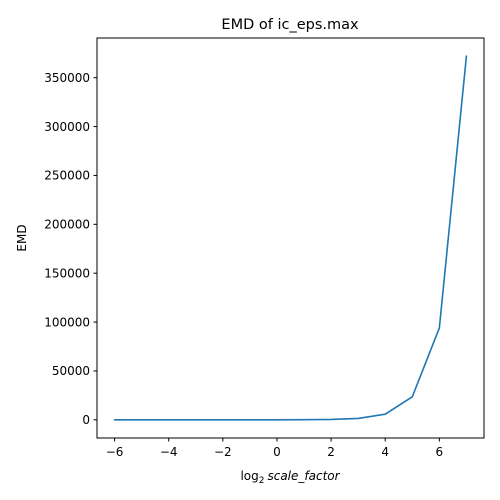  I want to click on x-tick-label: 6, so click(440, 452).